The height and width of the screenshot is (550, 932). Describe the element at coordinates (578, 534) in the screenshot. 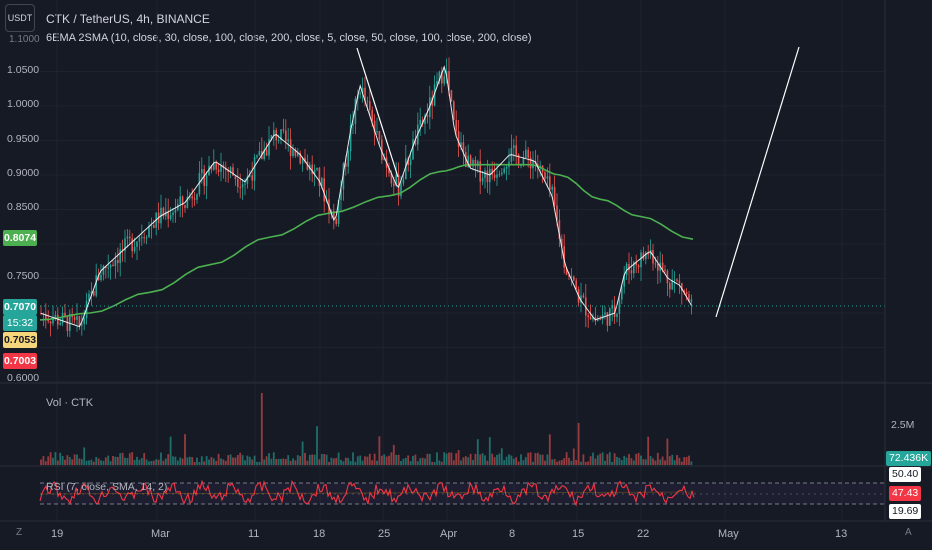

I see `time-tick: 15` at that location.